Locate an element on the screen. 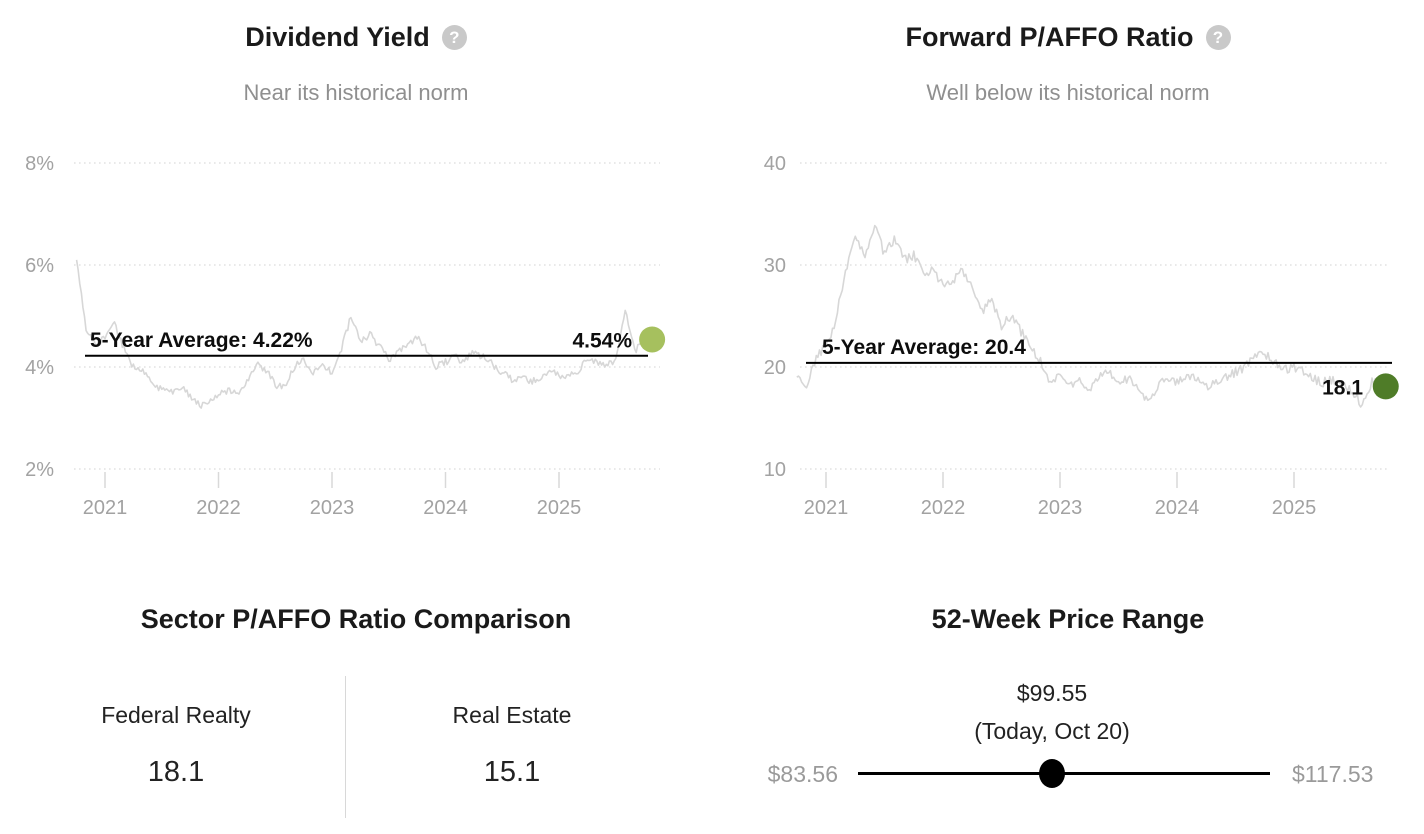  comparison-column-value: 15.1 is located at coordinates (512, 772).